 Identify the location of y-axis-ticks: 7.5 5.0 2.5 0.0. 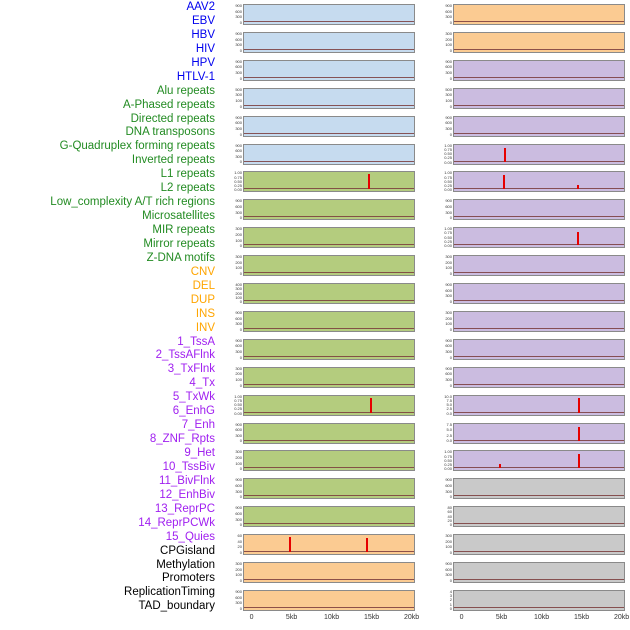
(446, 433).